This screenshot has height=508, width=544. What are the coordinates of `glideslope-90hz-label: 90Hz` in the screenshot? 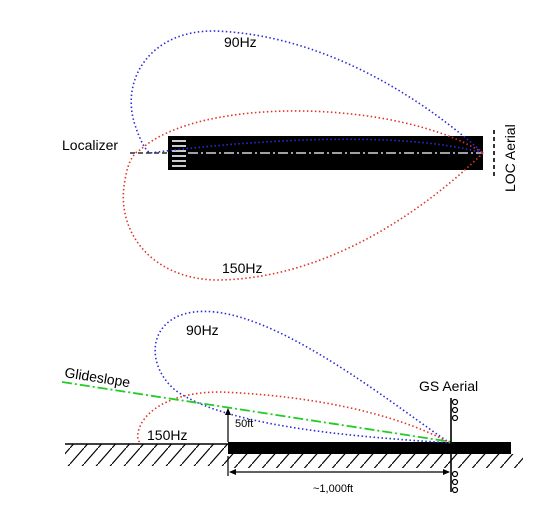 It's located at (202, 330).